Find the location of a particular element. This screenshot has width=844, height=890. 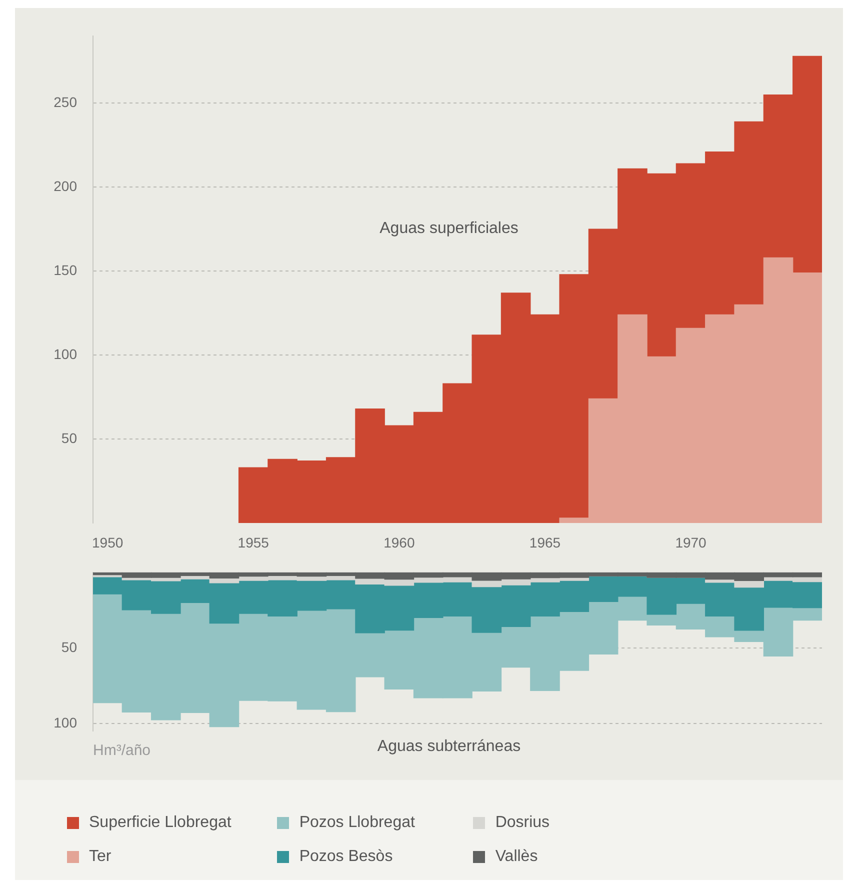

text: Aguas subterráneas is located at coordinates (449, 746).